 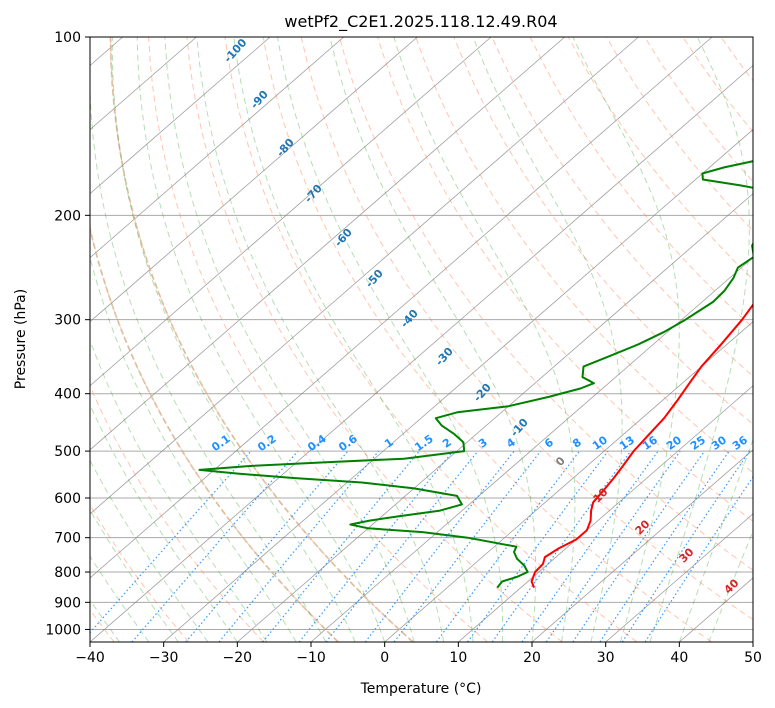 I want to click on y-tick-label: 1000, so click(x=63, y=630).